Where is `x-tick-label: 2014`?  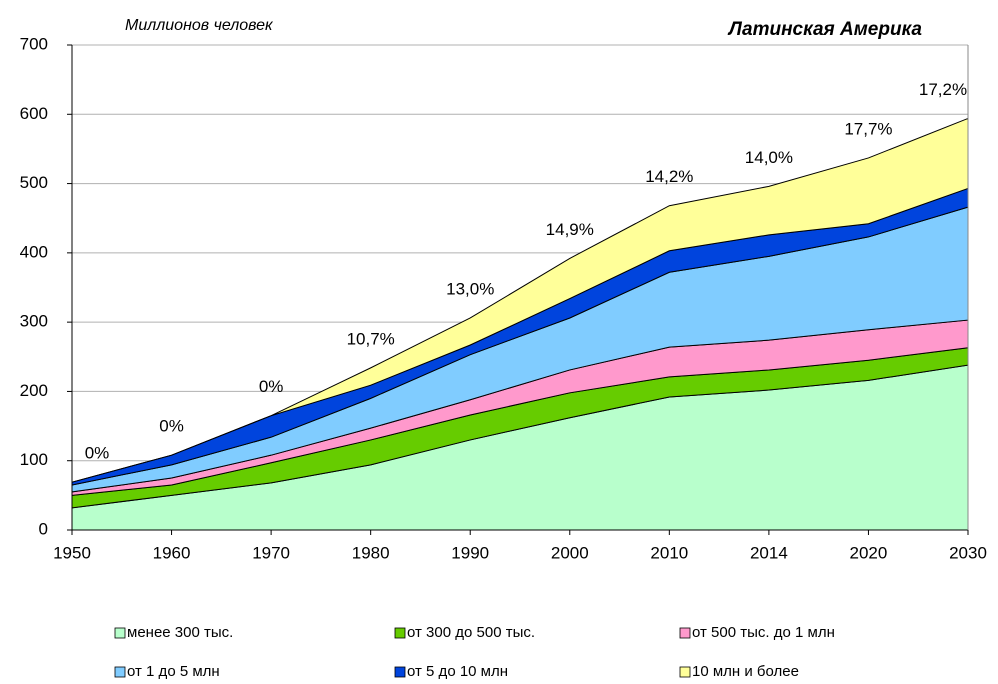 x-tick-label: 2014 is located at coordinates (769, 552).